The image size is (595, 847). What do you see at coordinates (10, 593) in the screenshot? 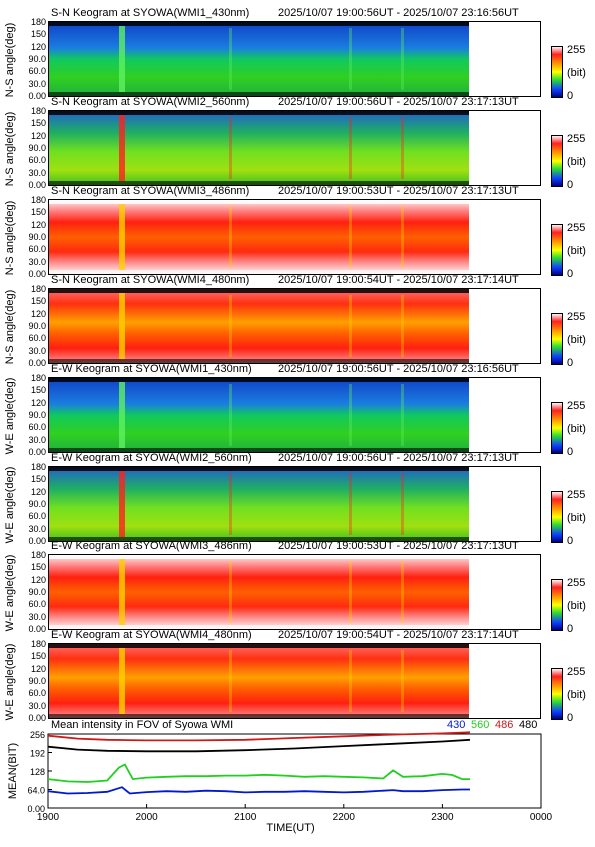
I see `keogram-y-axis-label-text: W-E angle(deg)` at bounding box center [10, 593].